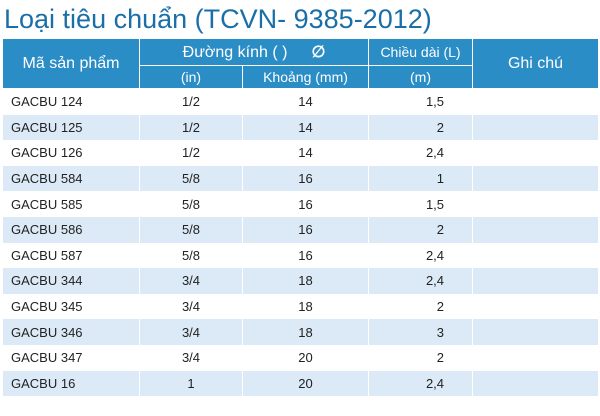 This screenshot has height=416, width=600. I want to click on cell-code: GACBU 586, so click(71, 229).